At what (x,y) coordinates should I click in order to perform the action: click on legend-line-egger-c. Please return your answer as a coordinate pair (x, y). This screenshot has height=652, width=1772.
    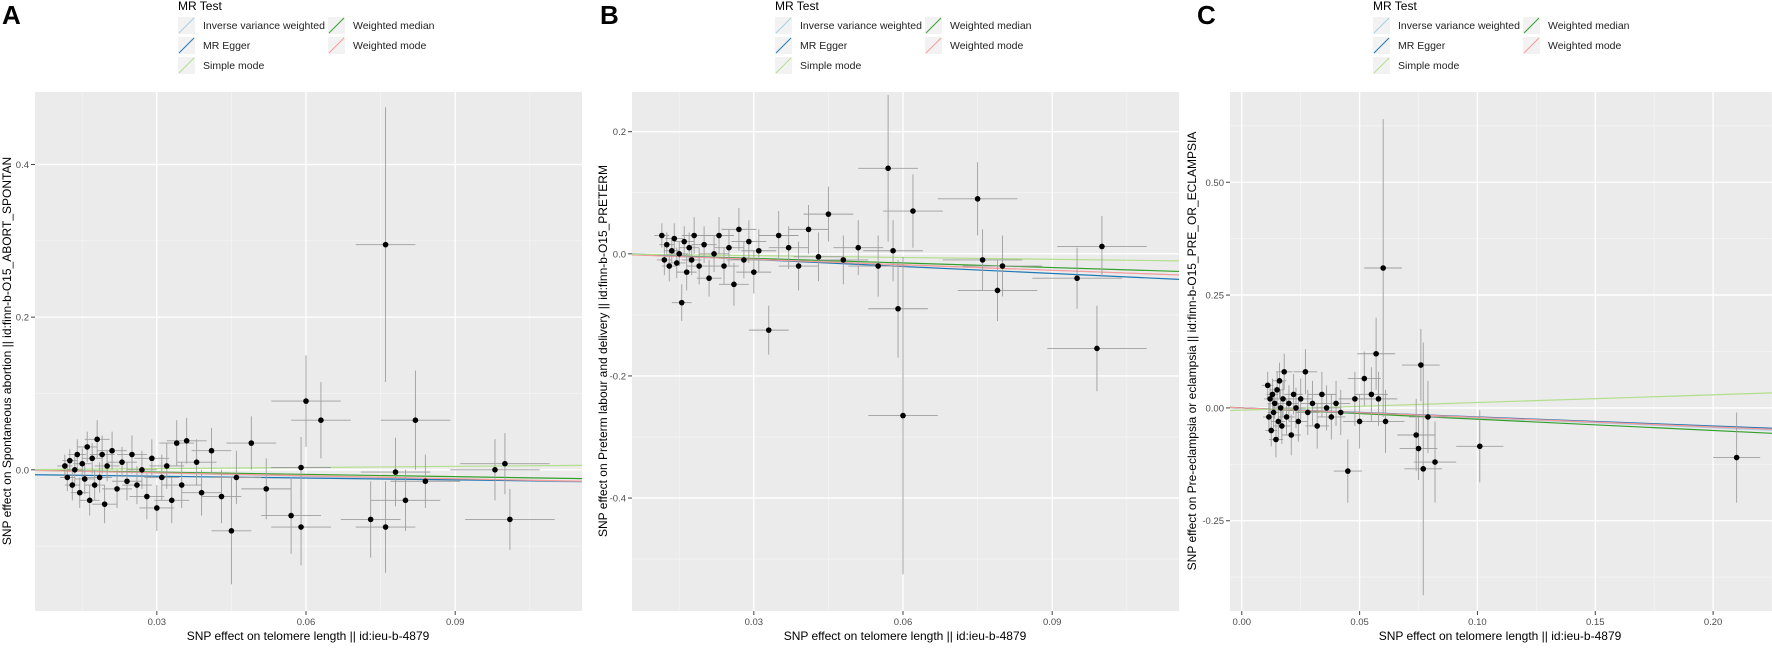
    Looking at the image, I should click on (1381, 45).